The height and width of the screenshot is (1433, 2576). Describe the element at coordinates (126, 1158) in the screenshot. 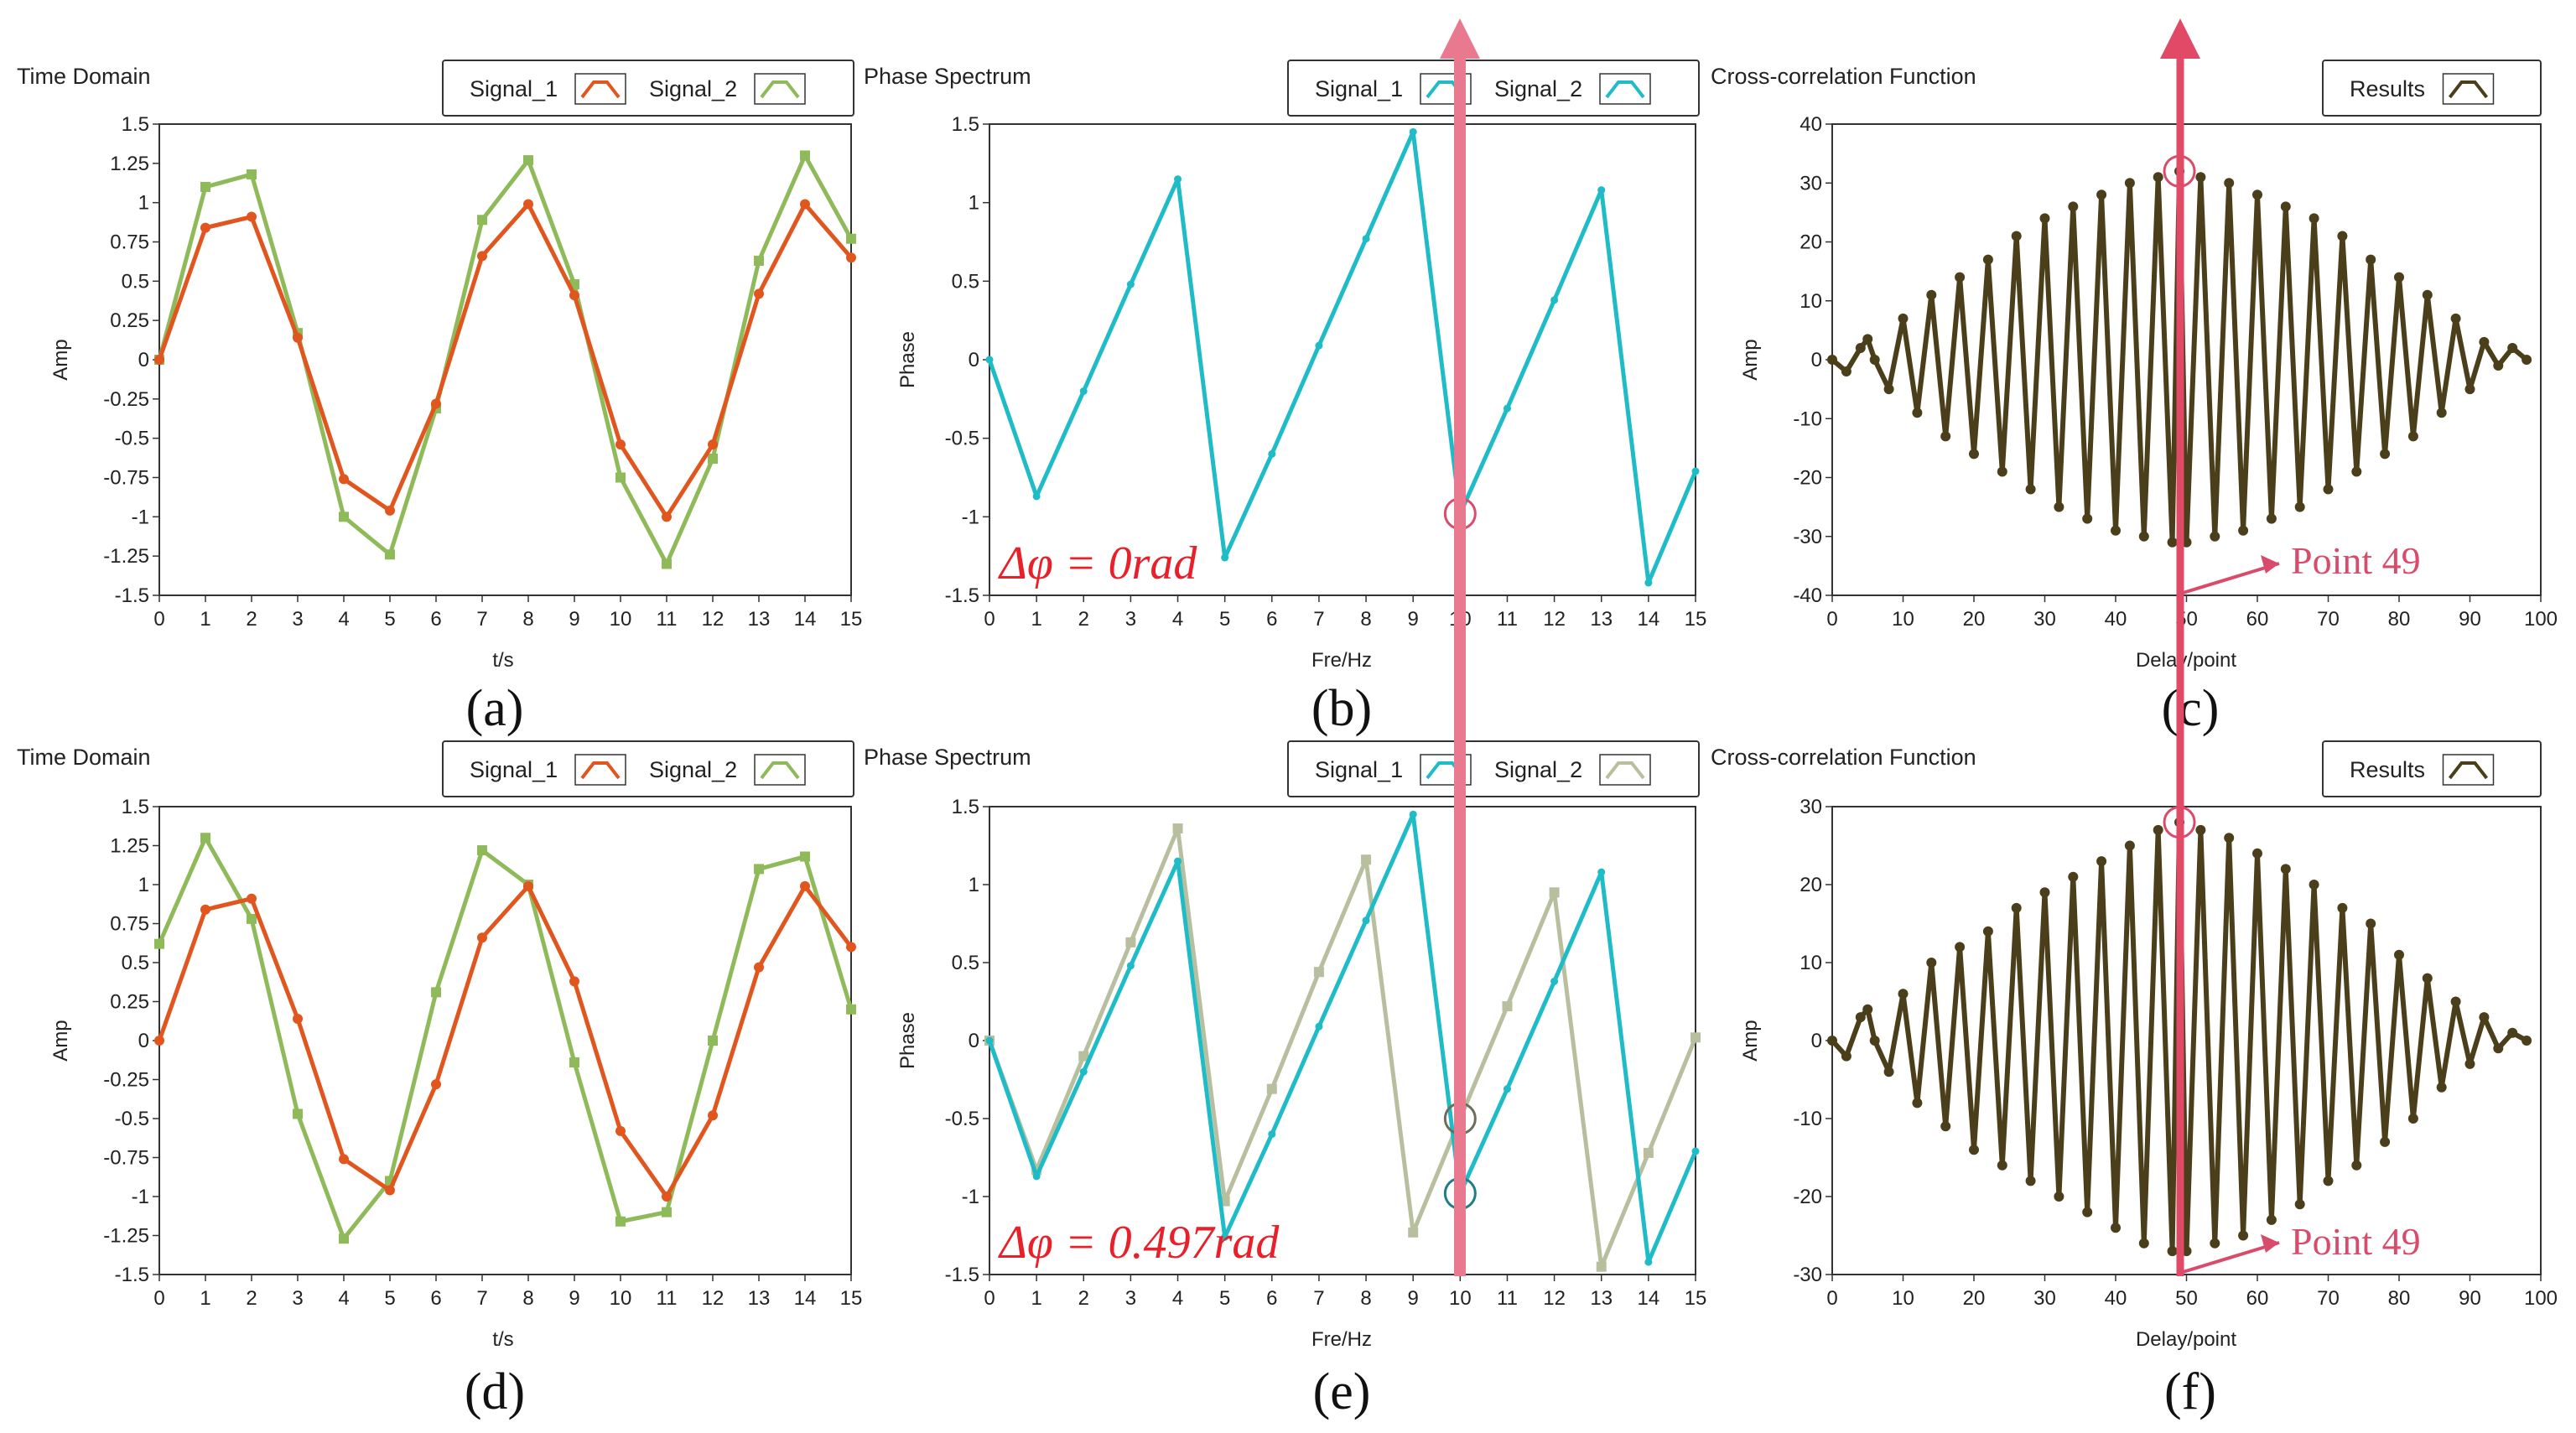

I see `y-tick-label: -0.75` at that location.